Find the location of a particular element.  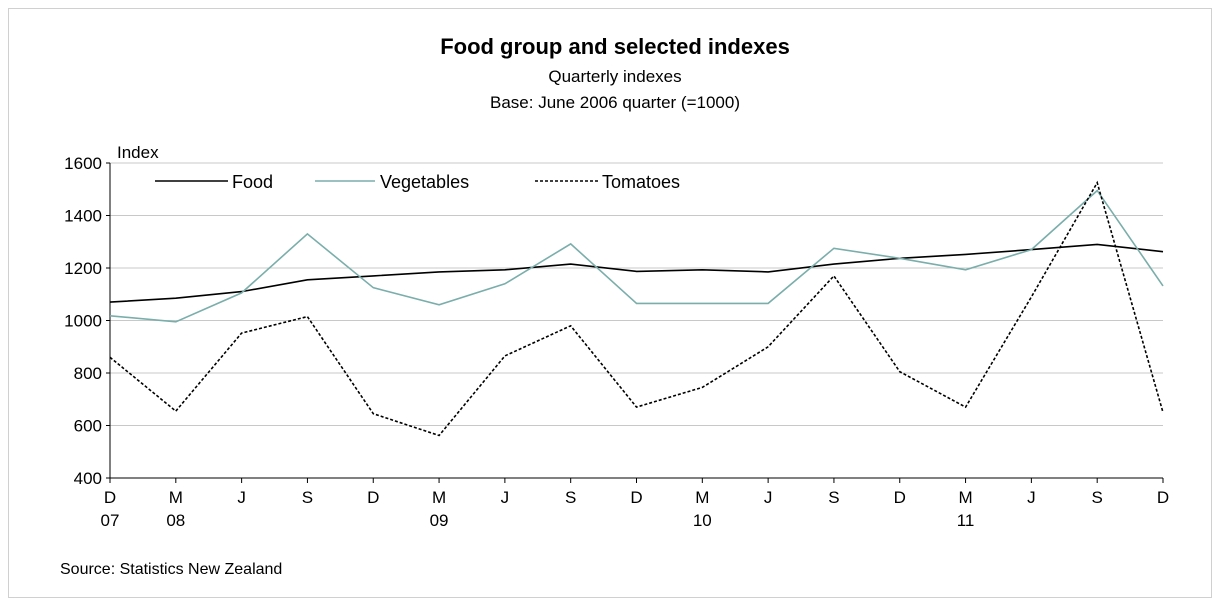

legend-label-vegetables: Vegetables is located at coordinates (424, 182).